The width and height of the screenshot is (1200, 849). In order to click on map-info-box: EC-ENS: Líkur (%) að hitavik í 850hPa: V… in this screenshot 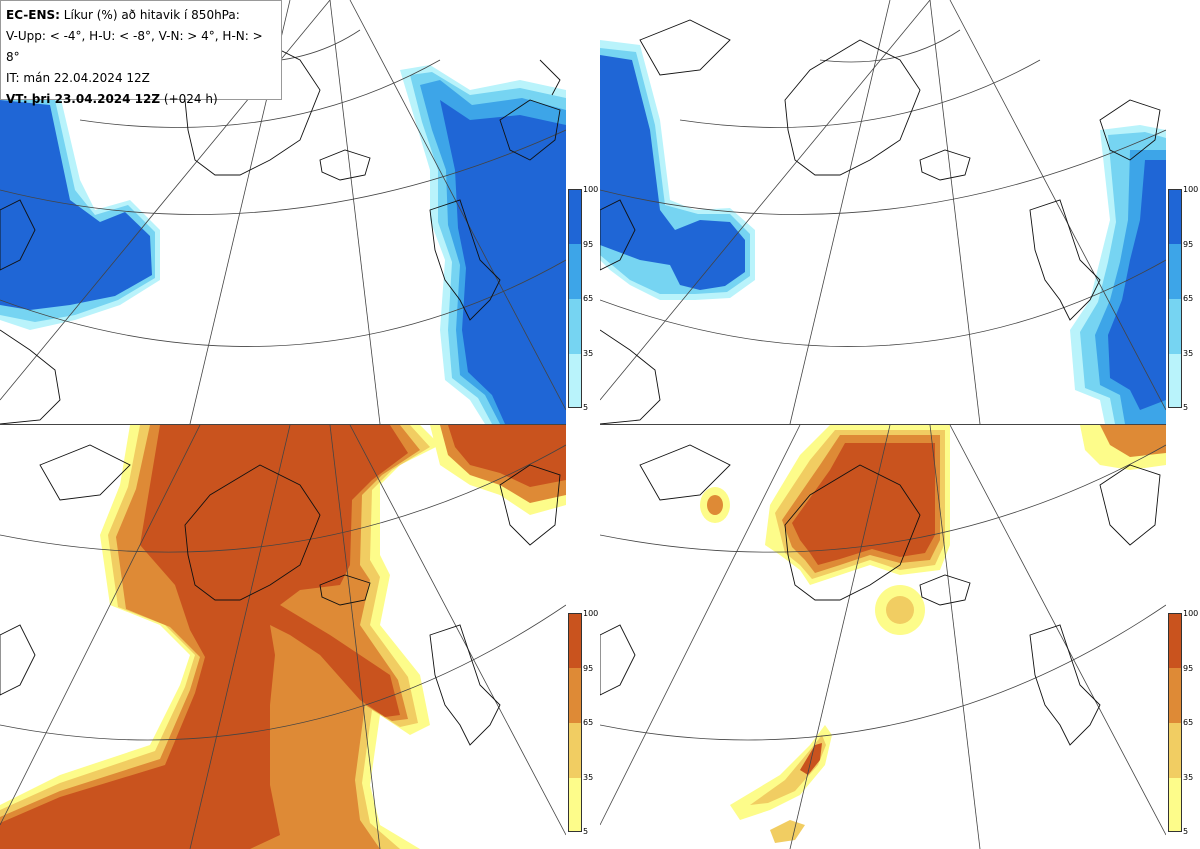, I will do `click(141, 53)`.